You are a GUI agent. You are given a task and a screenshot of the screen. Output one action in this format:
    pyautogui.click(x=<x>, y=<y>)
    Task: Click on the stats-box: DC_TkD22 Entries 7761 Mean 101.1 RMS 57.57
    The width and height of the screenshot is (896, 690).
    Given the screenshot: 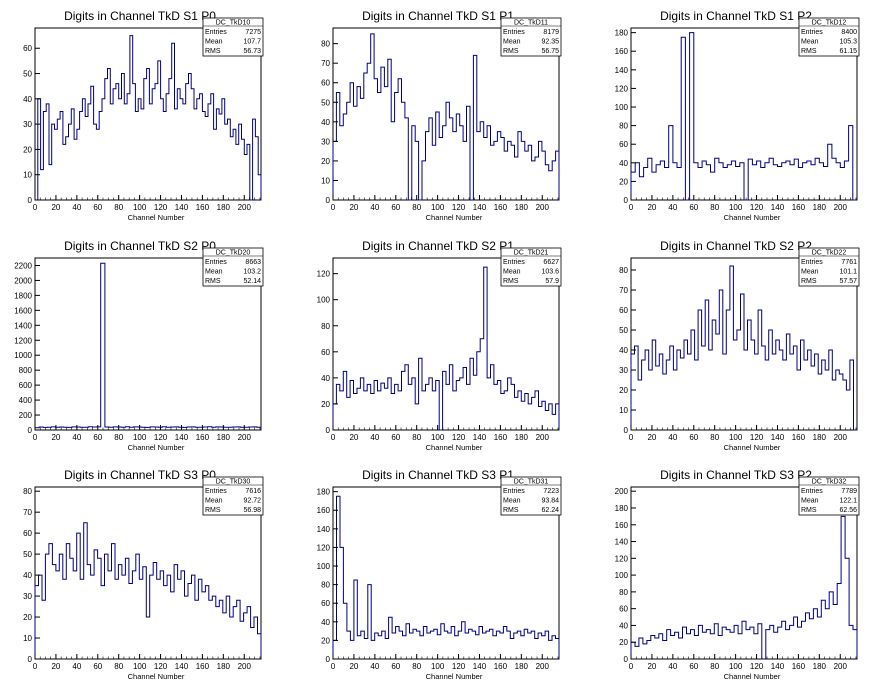 What is the action you would take?
    pyautogui.click(x=829, y=267)
    